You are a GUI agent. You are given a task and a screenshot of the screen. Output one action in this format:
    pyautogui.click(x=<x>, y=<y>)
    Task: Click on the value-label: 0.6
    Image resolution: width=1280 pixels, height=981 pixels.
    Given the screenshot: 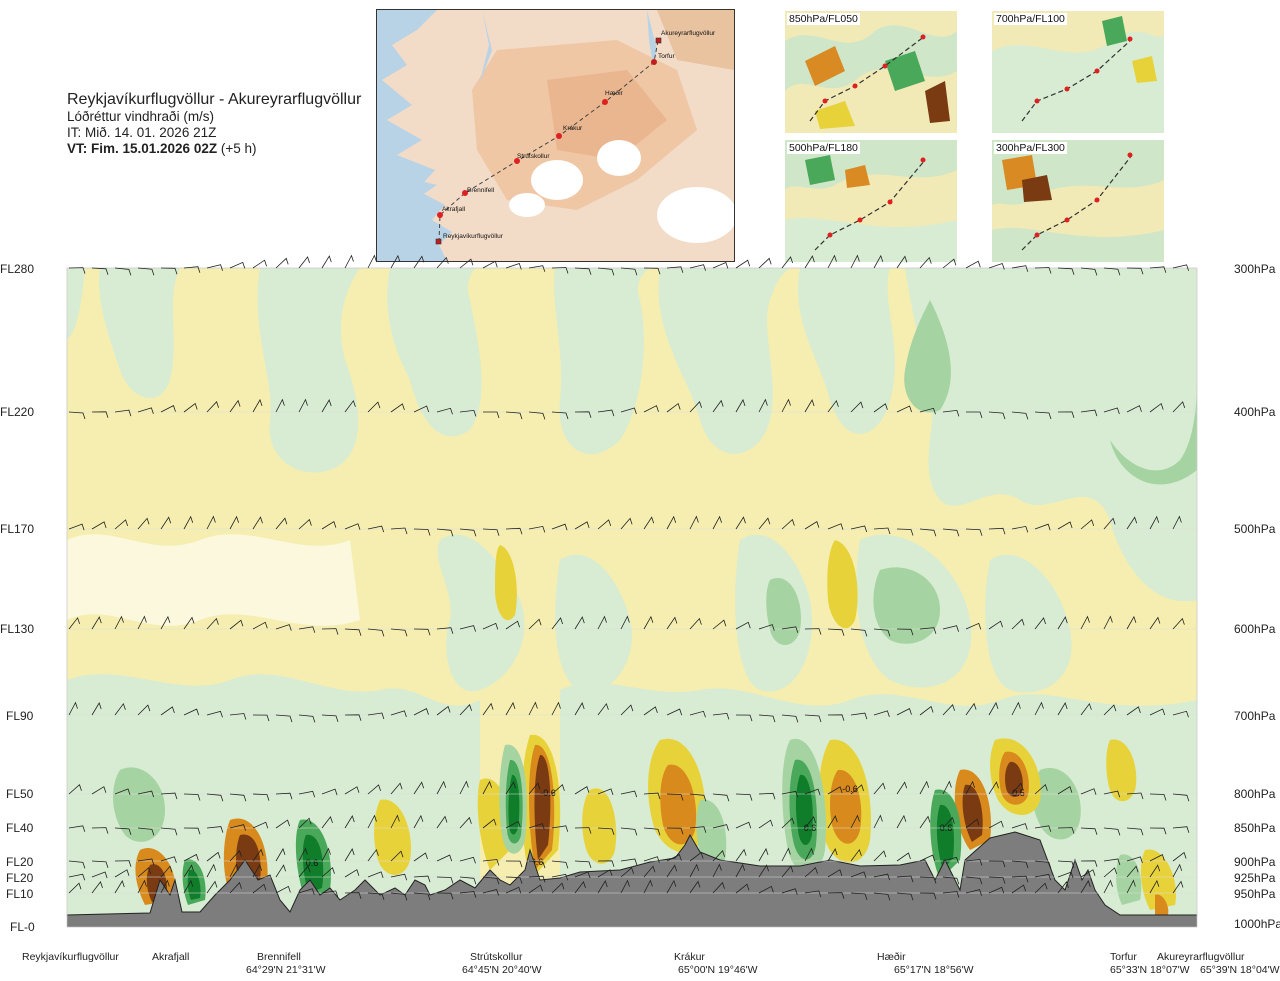 What is the action you would take?
    pyautogui.click(x=312, y=863)
    